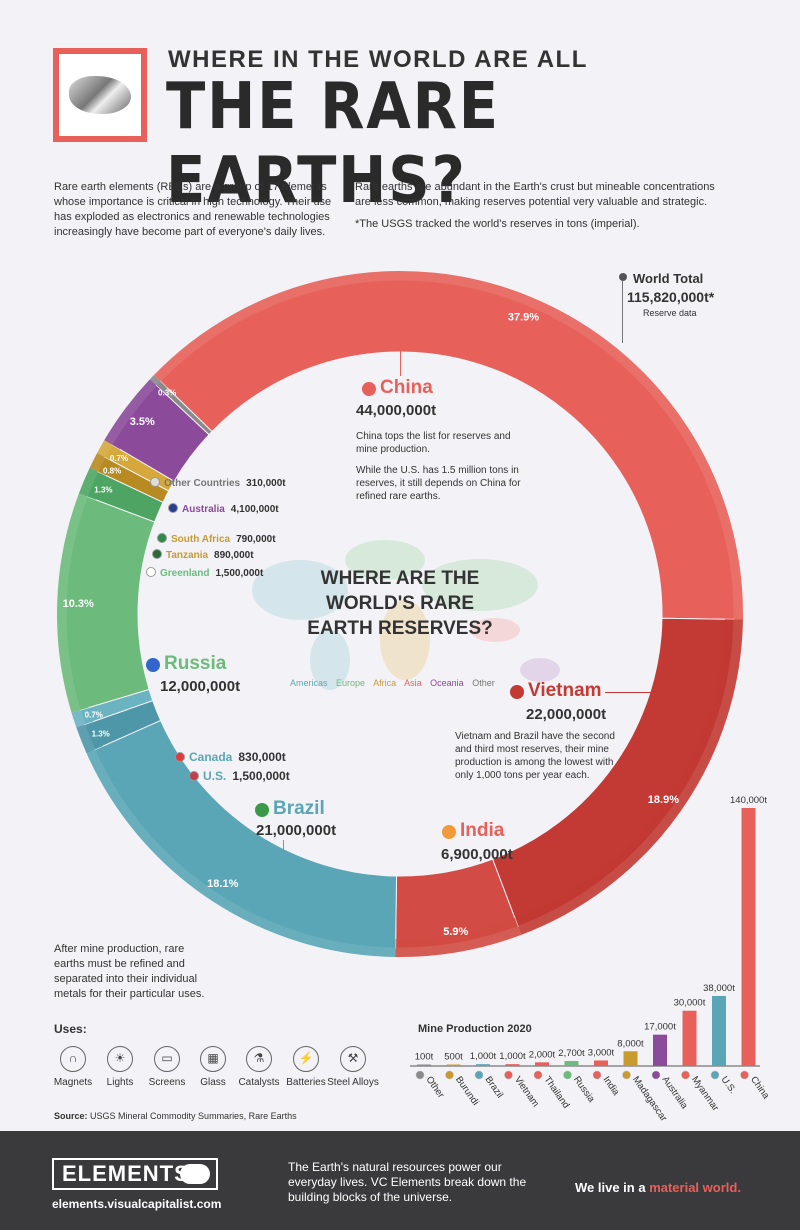 The image size is (800, 1230). I want to click on footer, so click(400, 1180).